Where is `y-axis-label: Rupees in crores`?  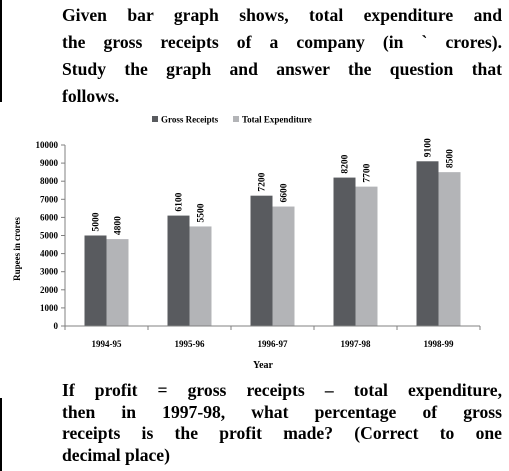 y-axis-label: Rupees in crores is located at coordinates (17, 249).